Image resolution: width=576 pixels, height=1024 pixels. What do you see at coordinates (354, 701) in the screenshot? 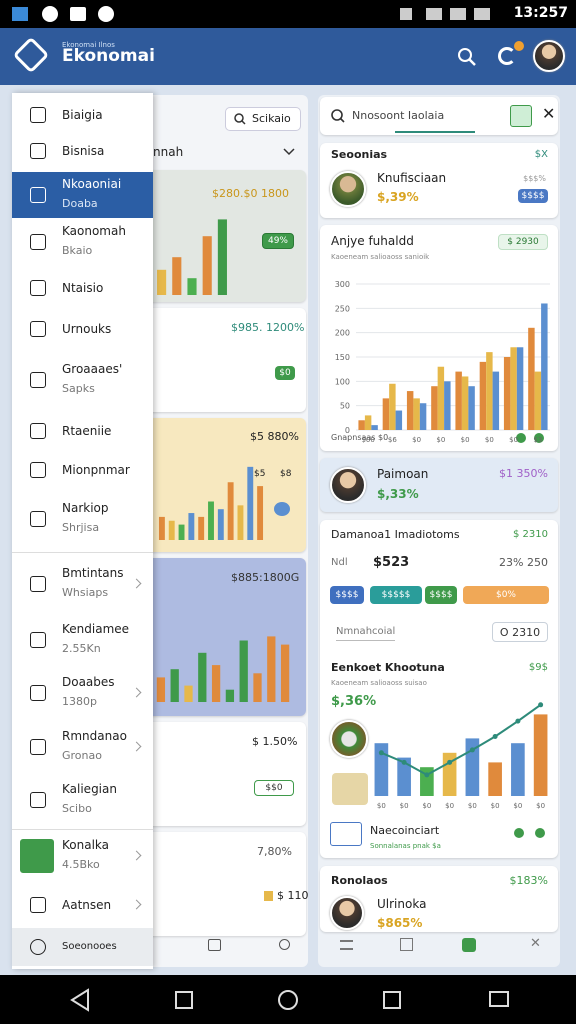
I see `big-value: $,36%` at bounding box center [354, 701].